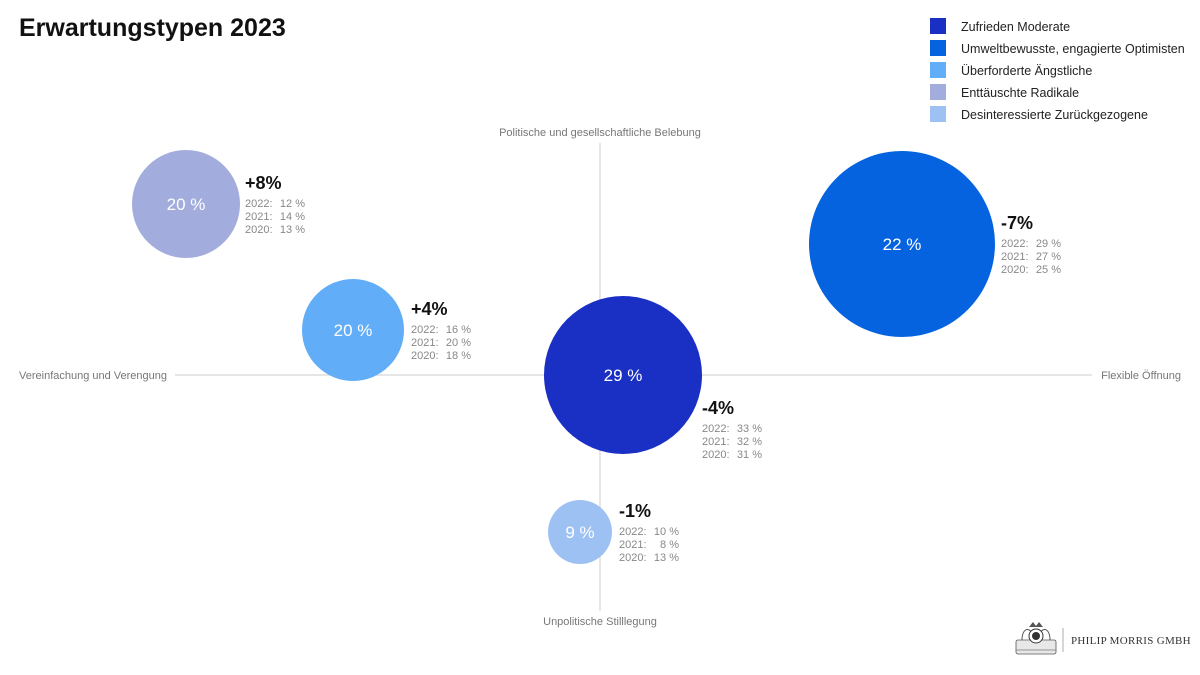 The height and width of the screenshot is (675, 1200). I want to click on bubble-value-label: 9 %, so click(579, 532).